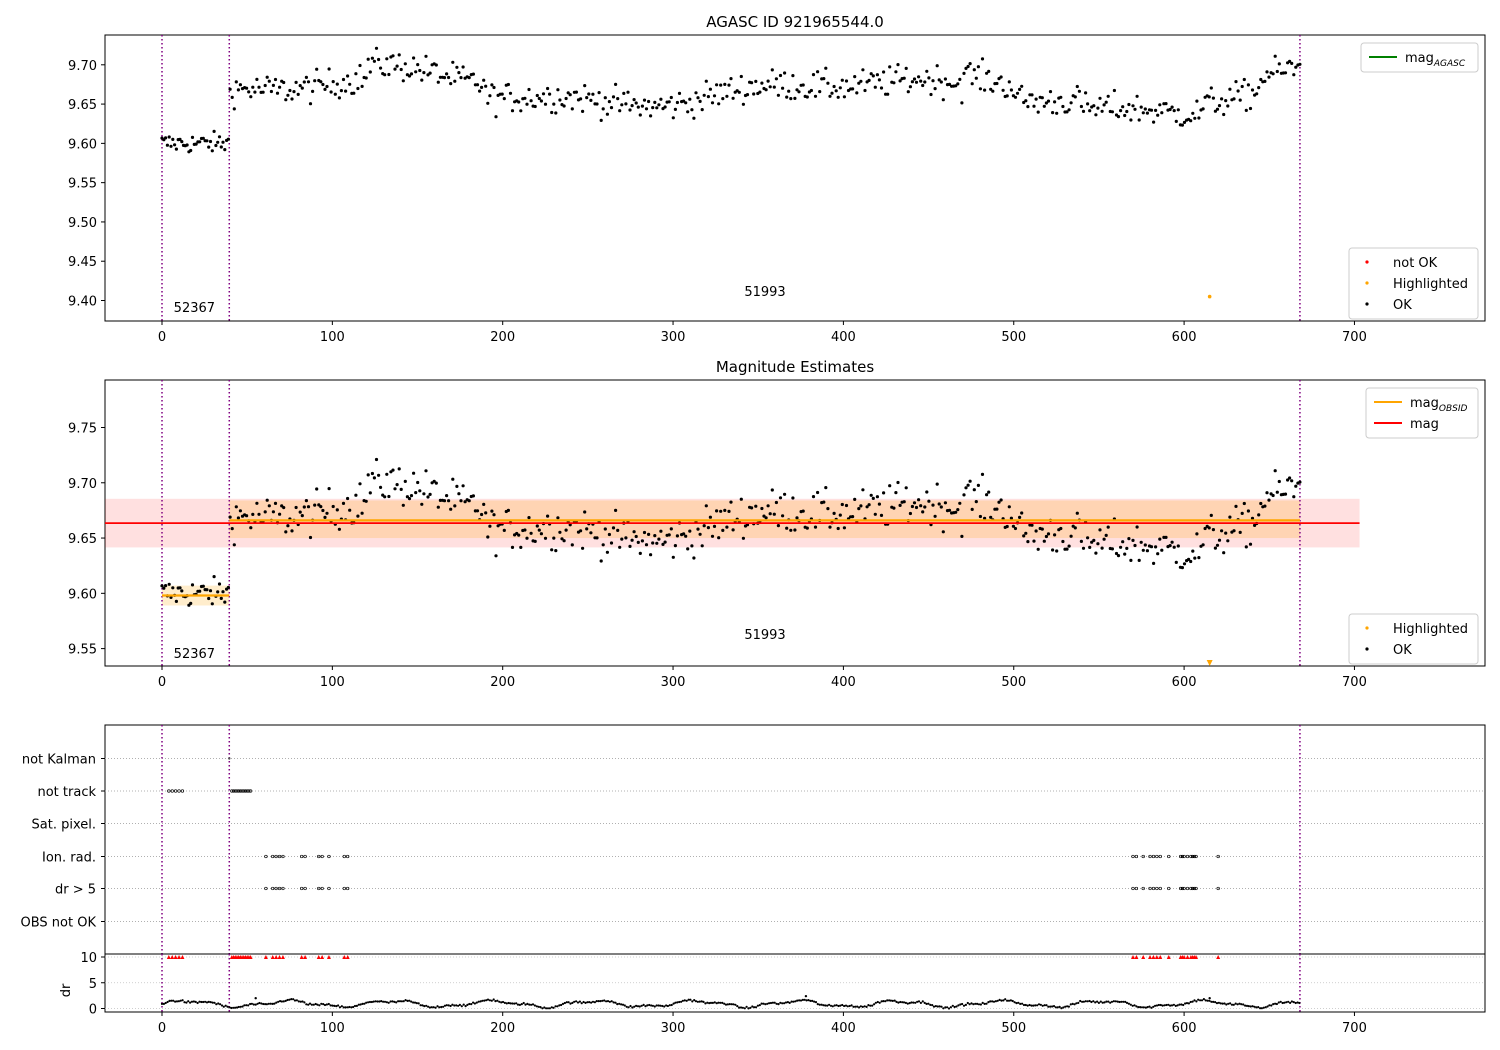 The height and width of the screenshot is (1050, 1500). Describe the element at coordinates (795, 367) in the screenshot. I see `estimates-title: Magnitude Estimates` at that location.